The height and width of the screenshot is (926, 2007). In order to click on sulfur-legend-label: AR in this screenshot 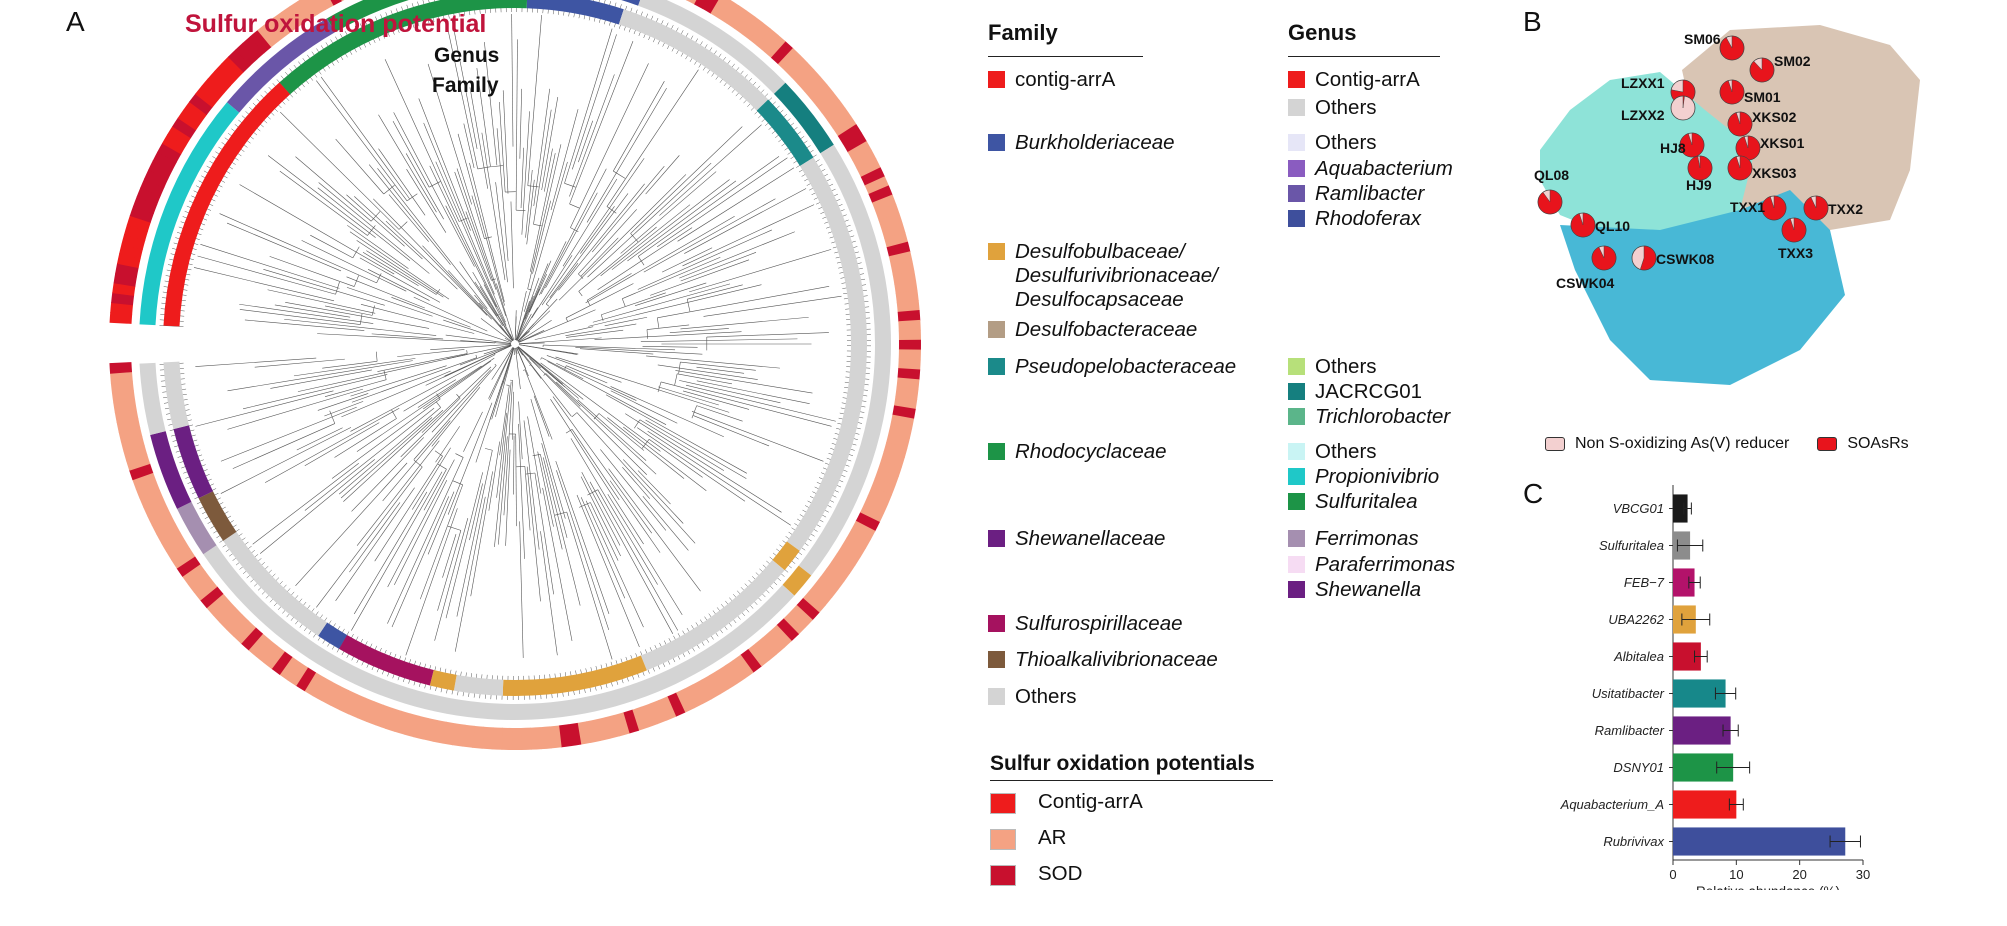, I will do `click(1052, 837)`.